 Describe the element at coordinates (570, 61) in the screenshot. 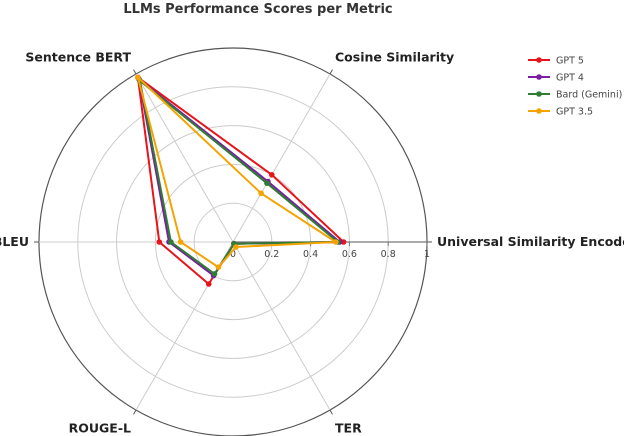

I see `legend-label-0: GPT 5` at that location.